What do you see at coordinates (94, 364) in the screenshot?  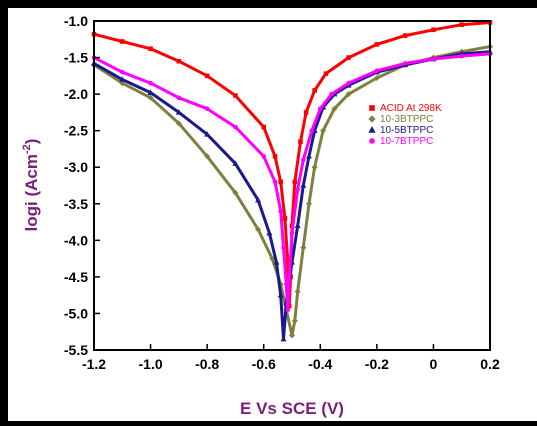 I see `x-tick-label: -1.2` at bounding box center [94, 364].